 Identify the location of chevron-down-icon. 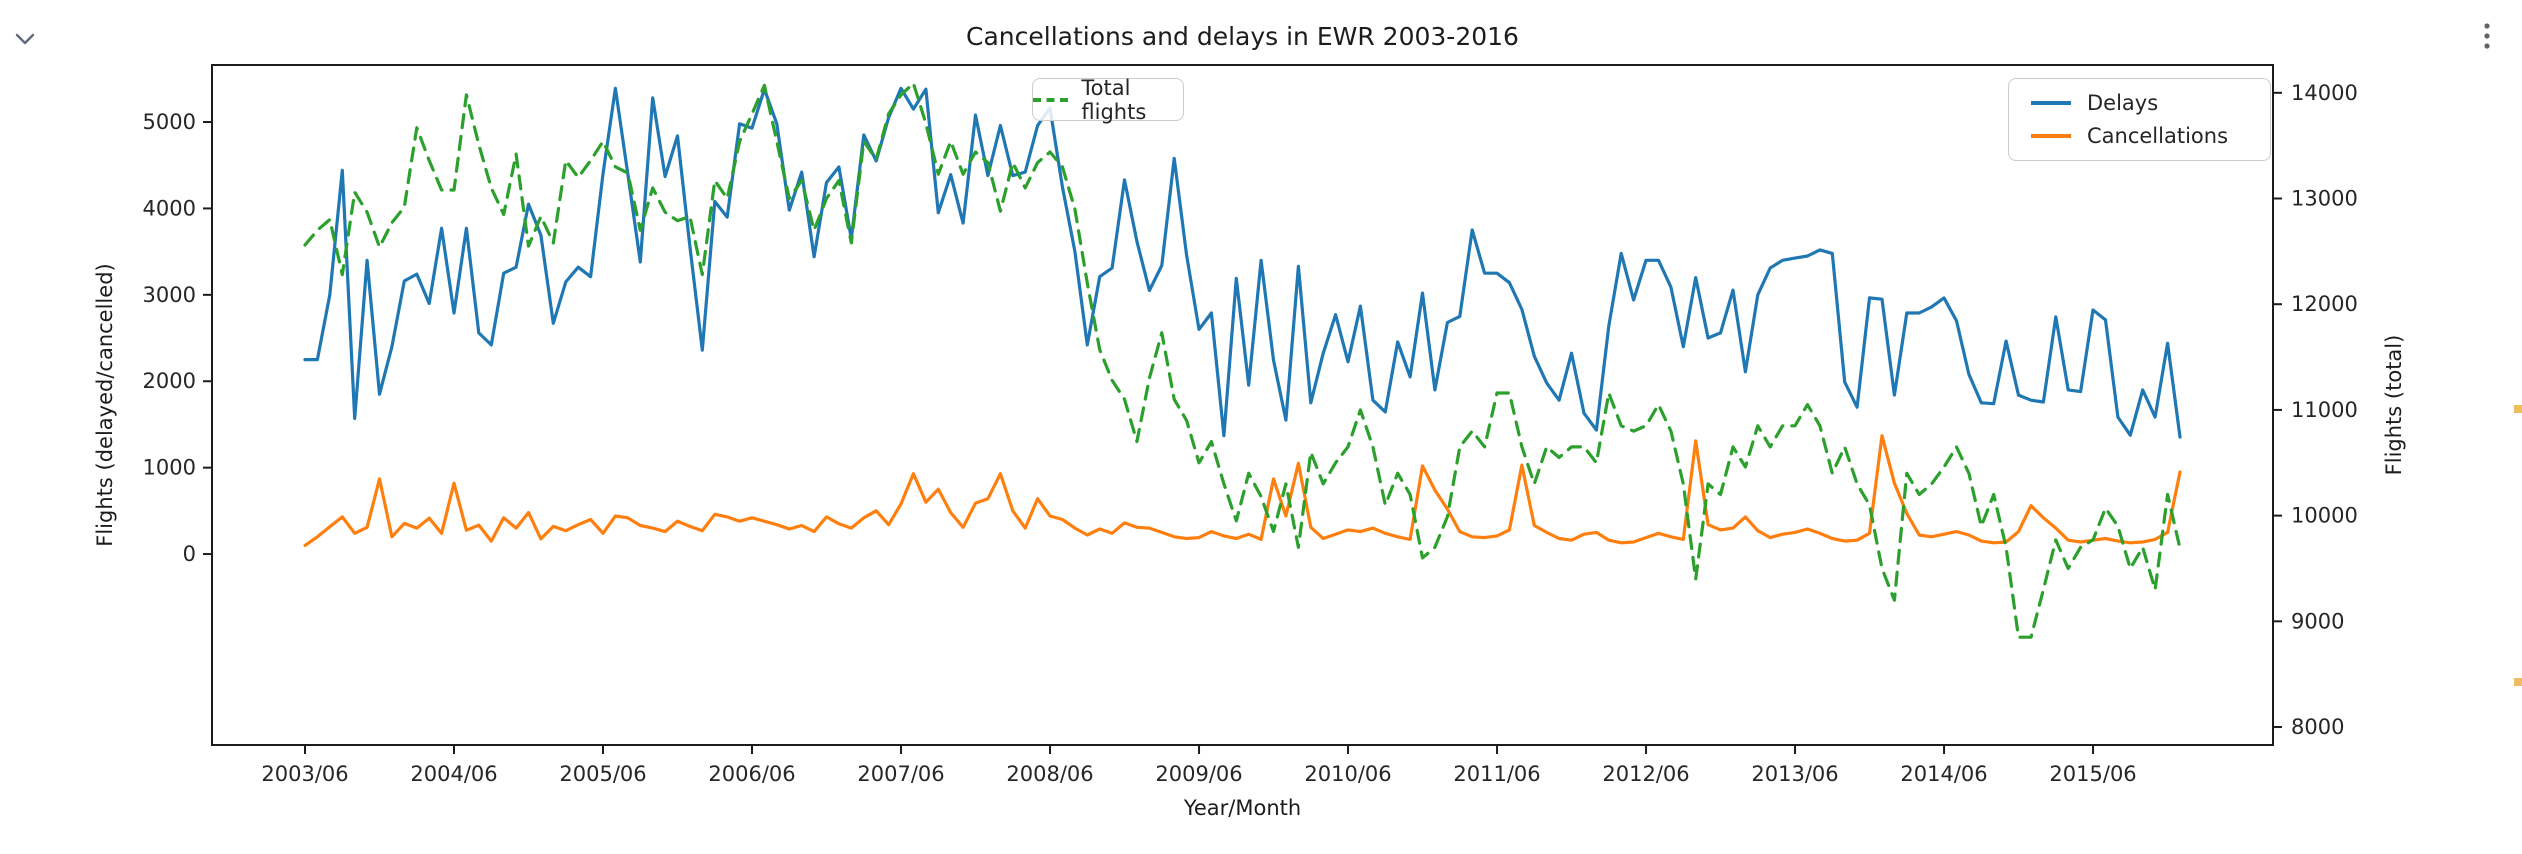
(25, 39).